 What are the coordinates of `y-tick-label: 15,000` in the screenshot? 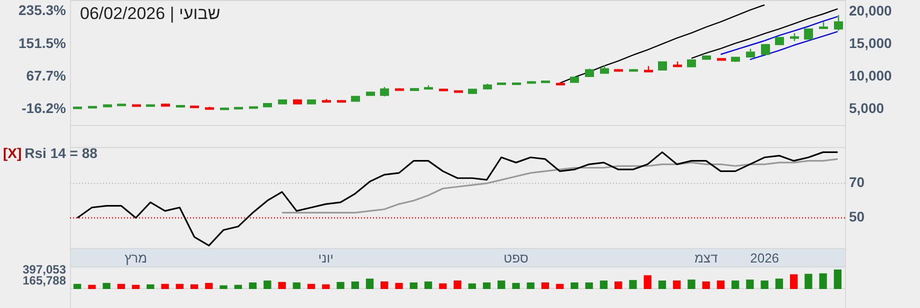 It's located at (870, 42).